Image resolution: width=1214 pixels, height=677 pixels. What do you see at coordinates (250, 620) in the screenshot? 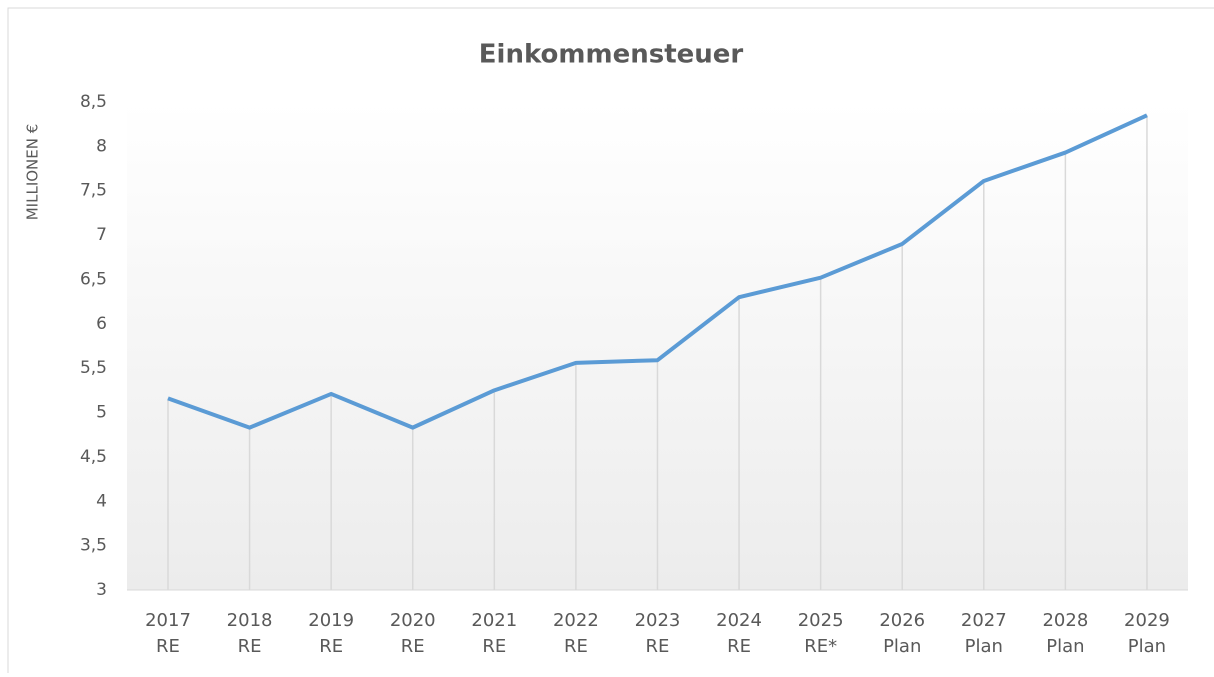
I see `x-tick-label: 2018` at bounding box center [250, 620].